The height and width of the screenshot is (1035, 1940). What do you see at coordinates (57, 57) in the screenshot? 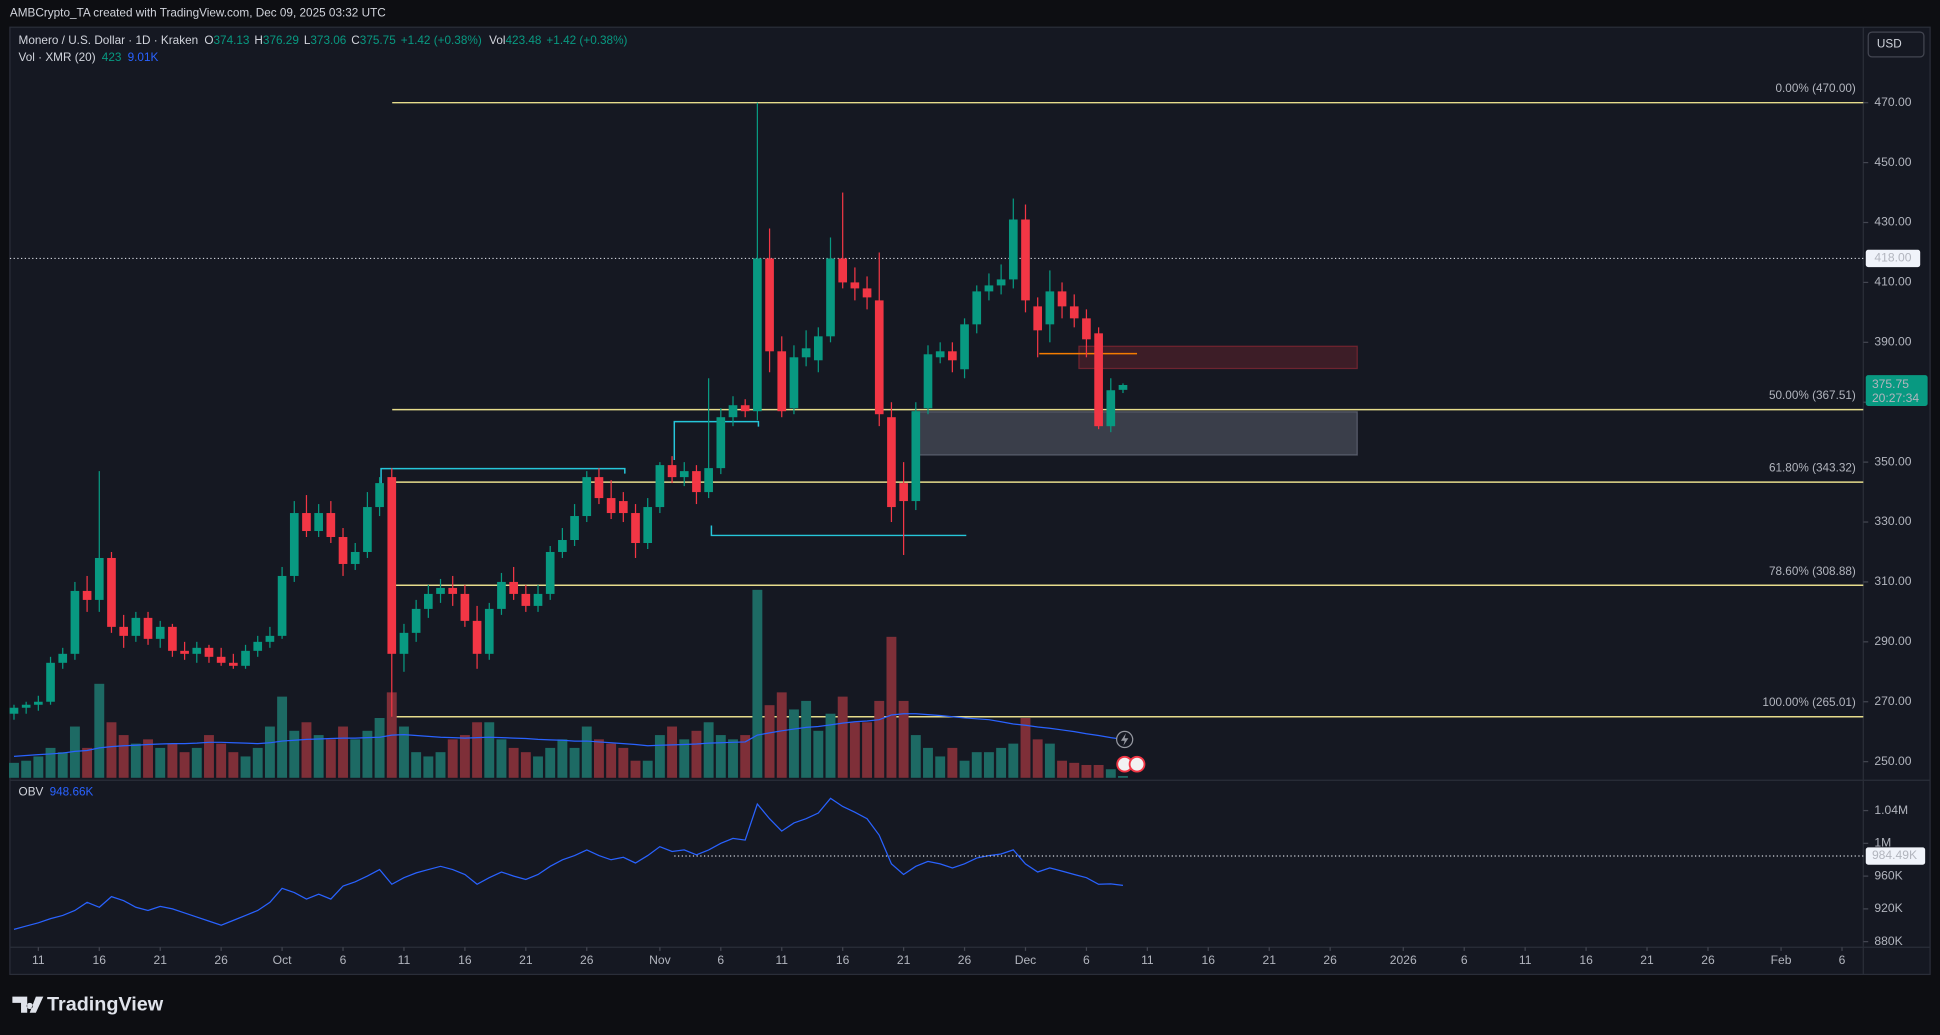
I see `volume-indicator-name: Vol · XMR (20)` at bounding box center [57, 57].